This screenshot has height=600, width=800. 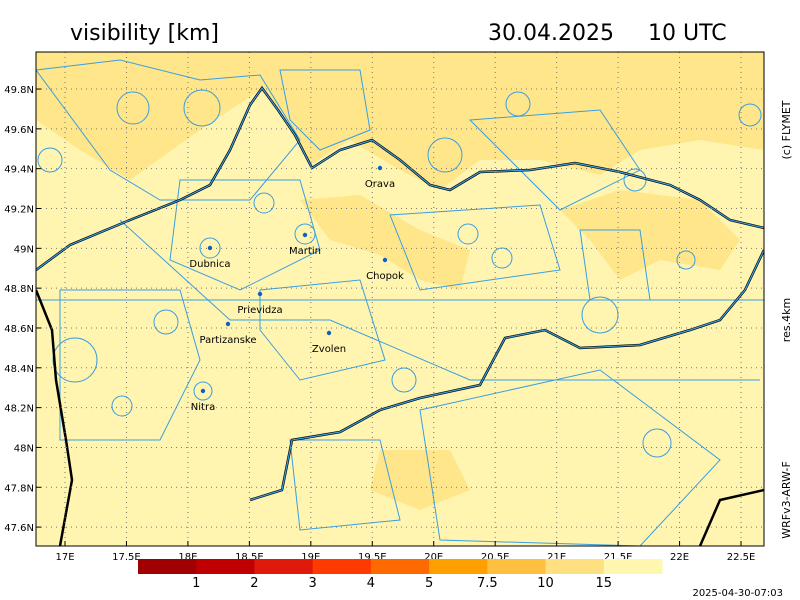 What do you see at coordinates (19, 289) in the screenshot?
I see `y-tick-label: 48.8N` at bounding box center [19, 289].